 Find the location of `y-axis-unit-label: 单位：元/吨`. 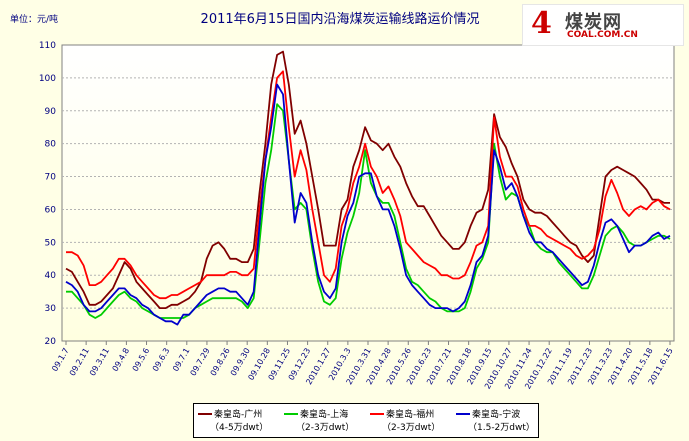

y-axis-unit-label: 单位：元/吨 is located at coordinates (34, 20).